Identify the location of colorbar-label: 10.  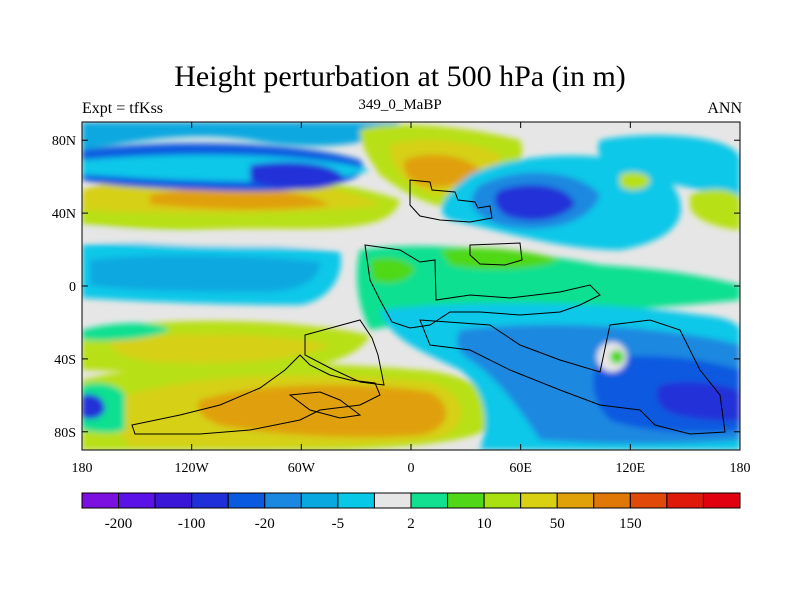
(484, 524).